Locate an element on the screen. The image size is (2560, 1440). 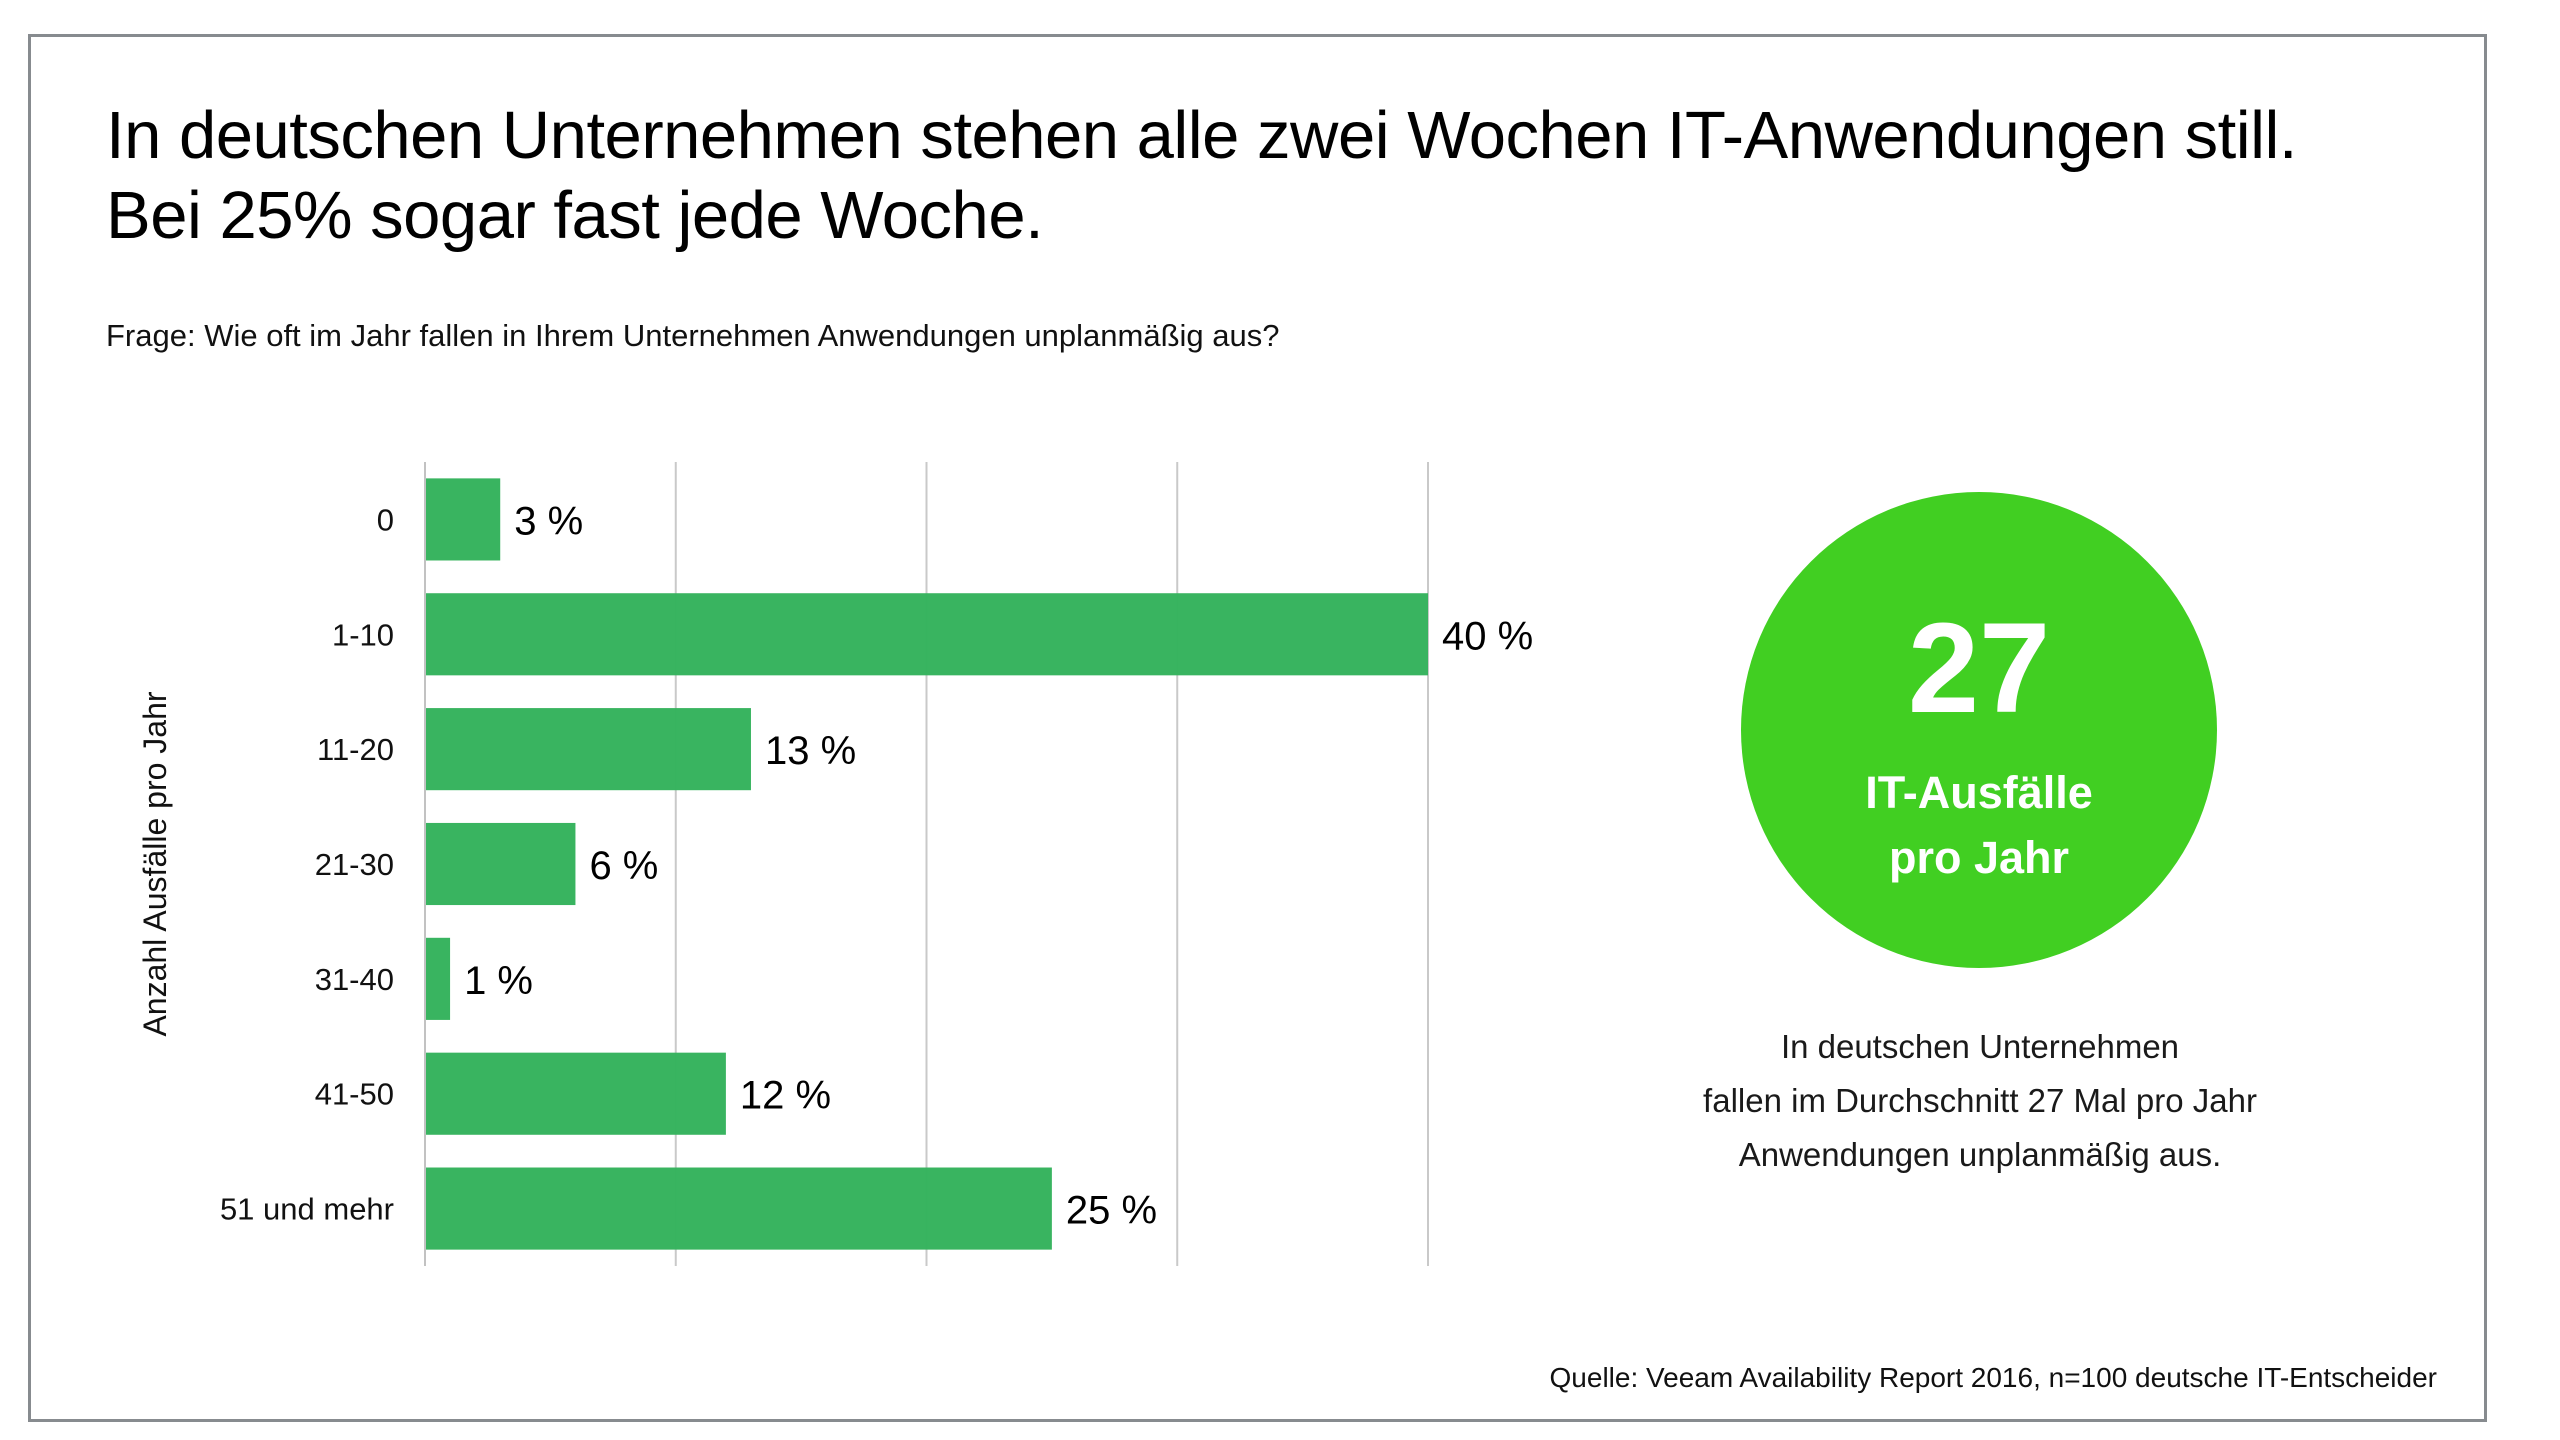
note-line-1: In deutschen Unternehmen is located at coordinates (1980, 1046).